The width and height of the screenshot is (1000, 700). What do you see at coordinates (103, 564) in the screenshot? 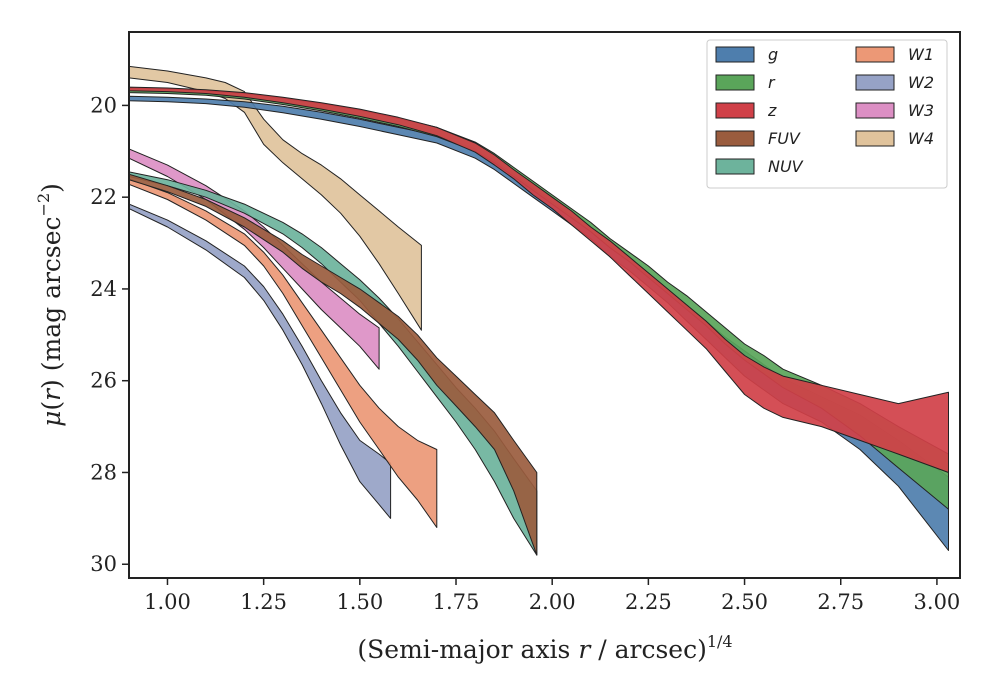
I see `y-tick-label: 30` at bounding box center [103, 564].